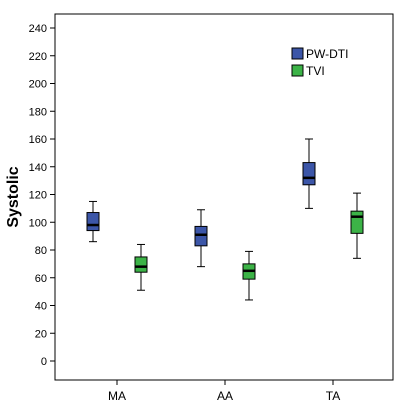 The width and height of the screenshot is (400, 406). What do you see at coordinates (38, 168) in the screenshot?
I see `y-tick-label: 140` at bounding box center [38, 168].